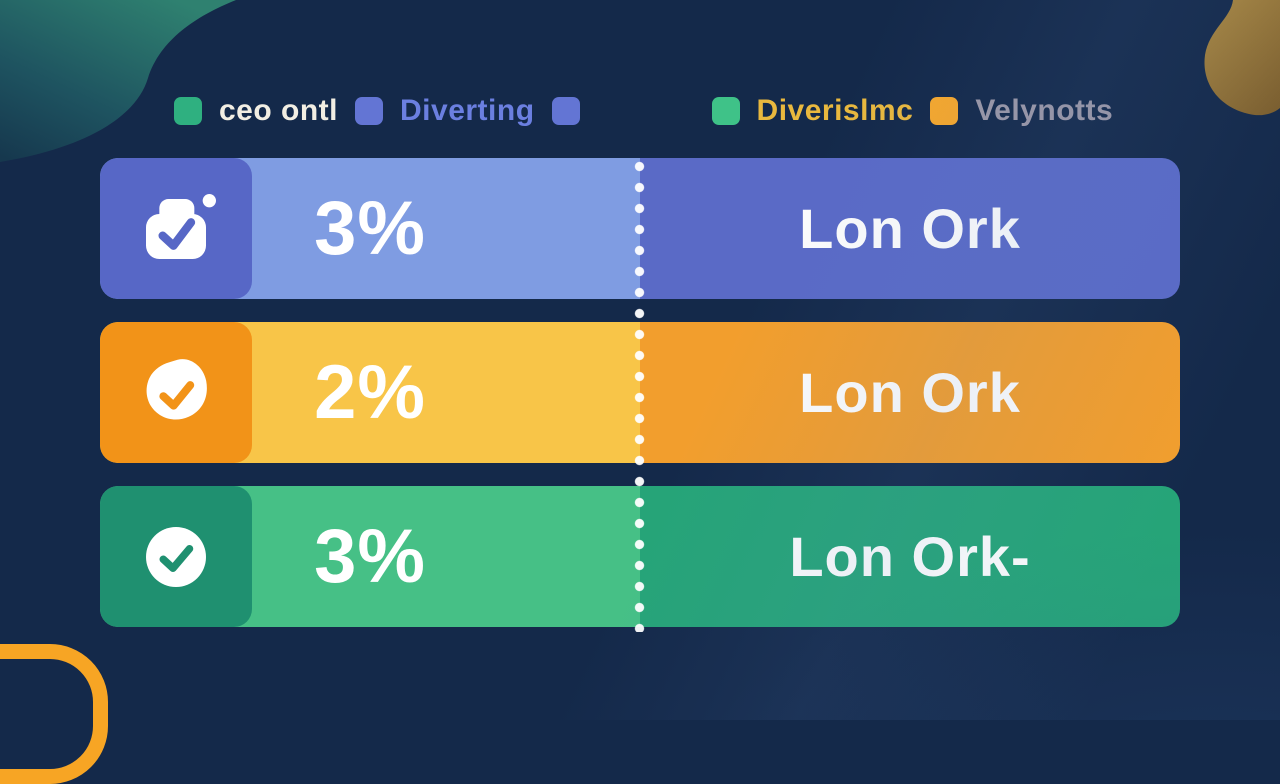 The width and height of the screenshot is (1280, 784). I want to click on legend-swatch-orange, so click(944, 111).